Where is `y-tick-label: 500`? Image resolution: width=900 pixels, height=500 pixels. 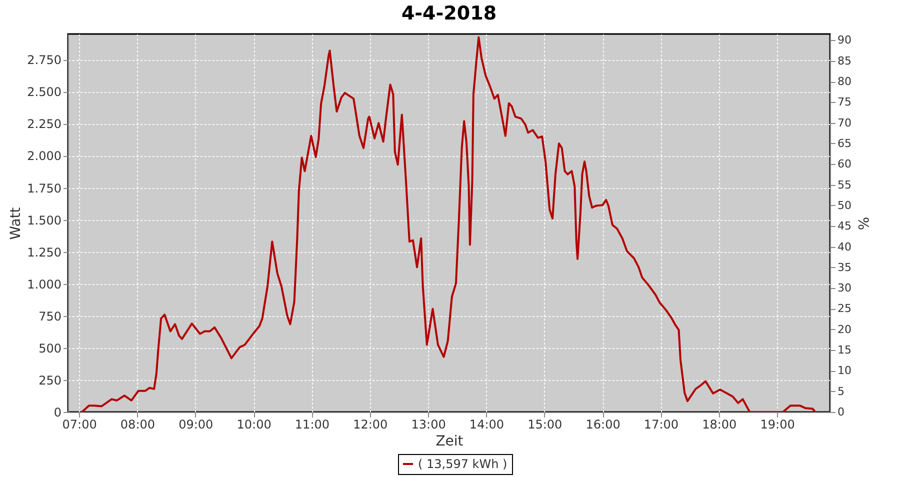 y-tick-label: 500 is located at coordinates (50, 348).